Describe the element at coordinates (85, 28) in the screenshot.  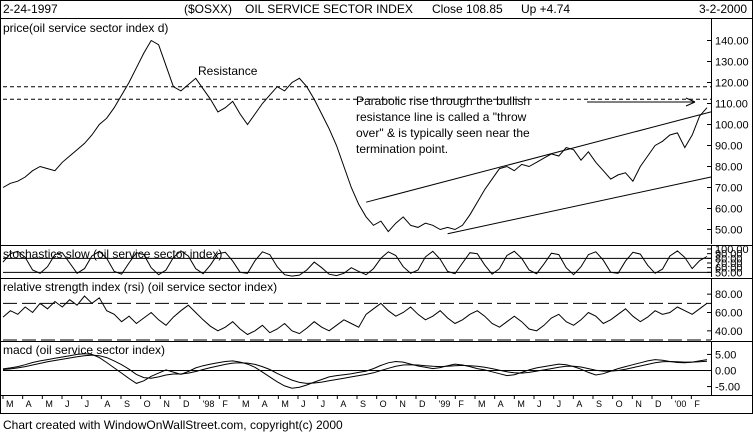
I see `price-title: price(oil service sector index d)` at that location.